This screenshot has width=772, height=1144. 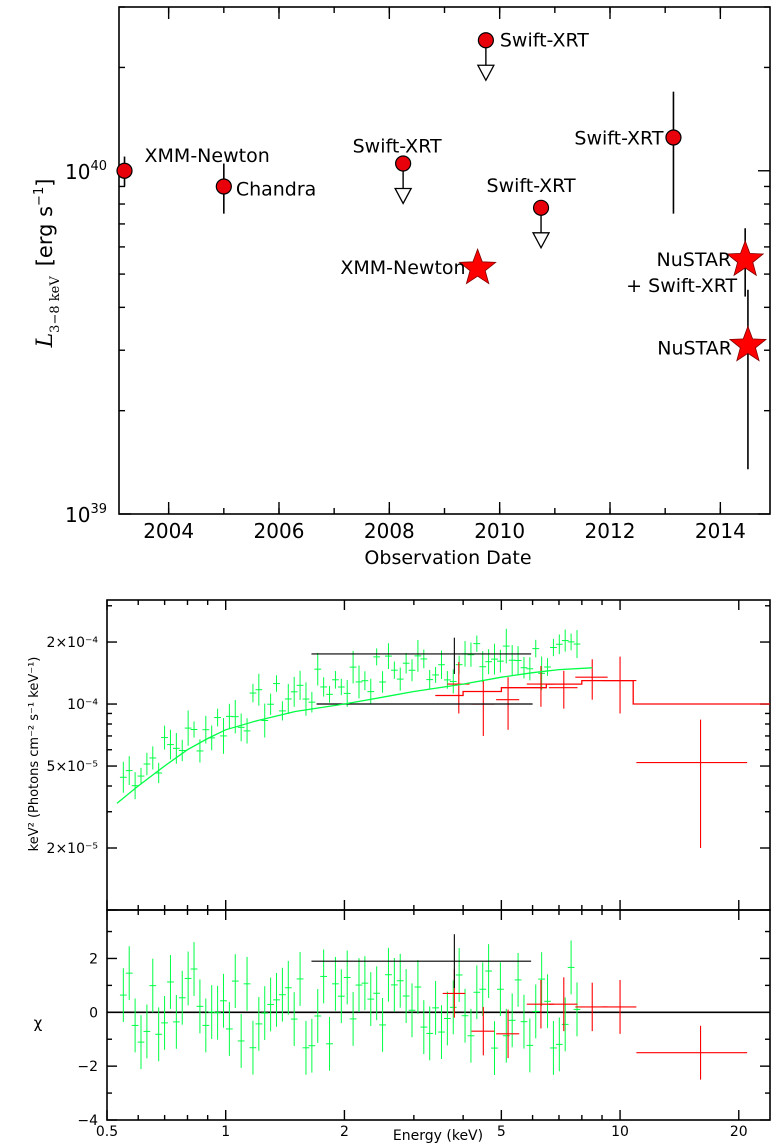 I want to click on x-tick-label: 2014, so click(x=720, y=531).